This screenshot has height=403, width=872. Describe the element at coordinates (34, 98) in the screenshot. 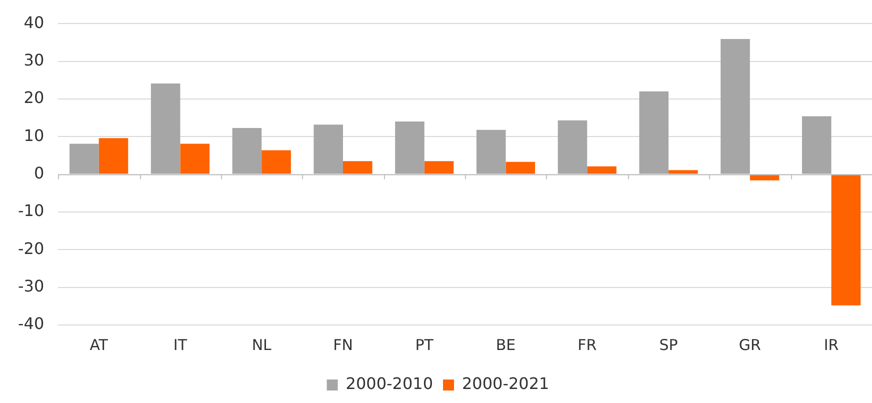

I see `y-tick-label: 20` at that location.